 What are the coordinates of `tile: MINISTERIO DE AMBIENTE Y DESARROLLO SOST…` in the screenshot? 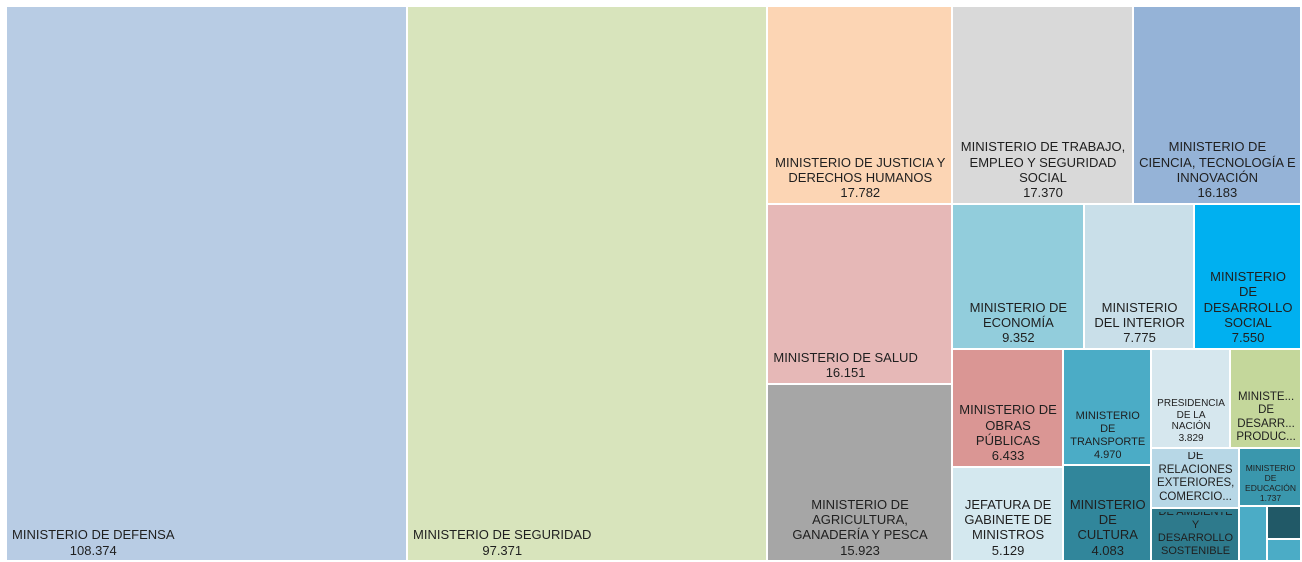 It's located at (1195, 534).